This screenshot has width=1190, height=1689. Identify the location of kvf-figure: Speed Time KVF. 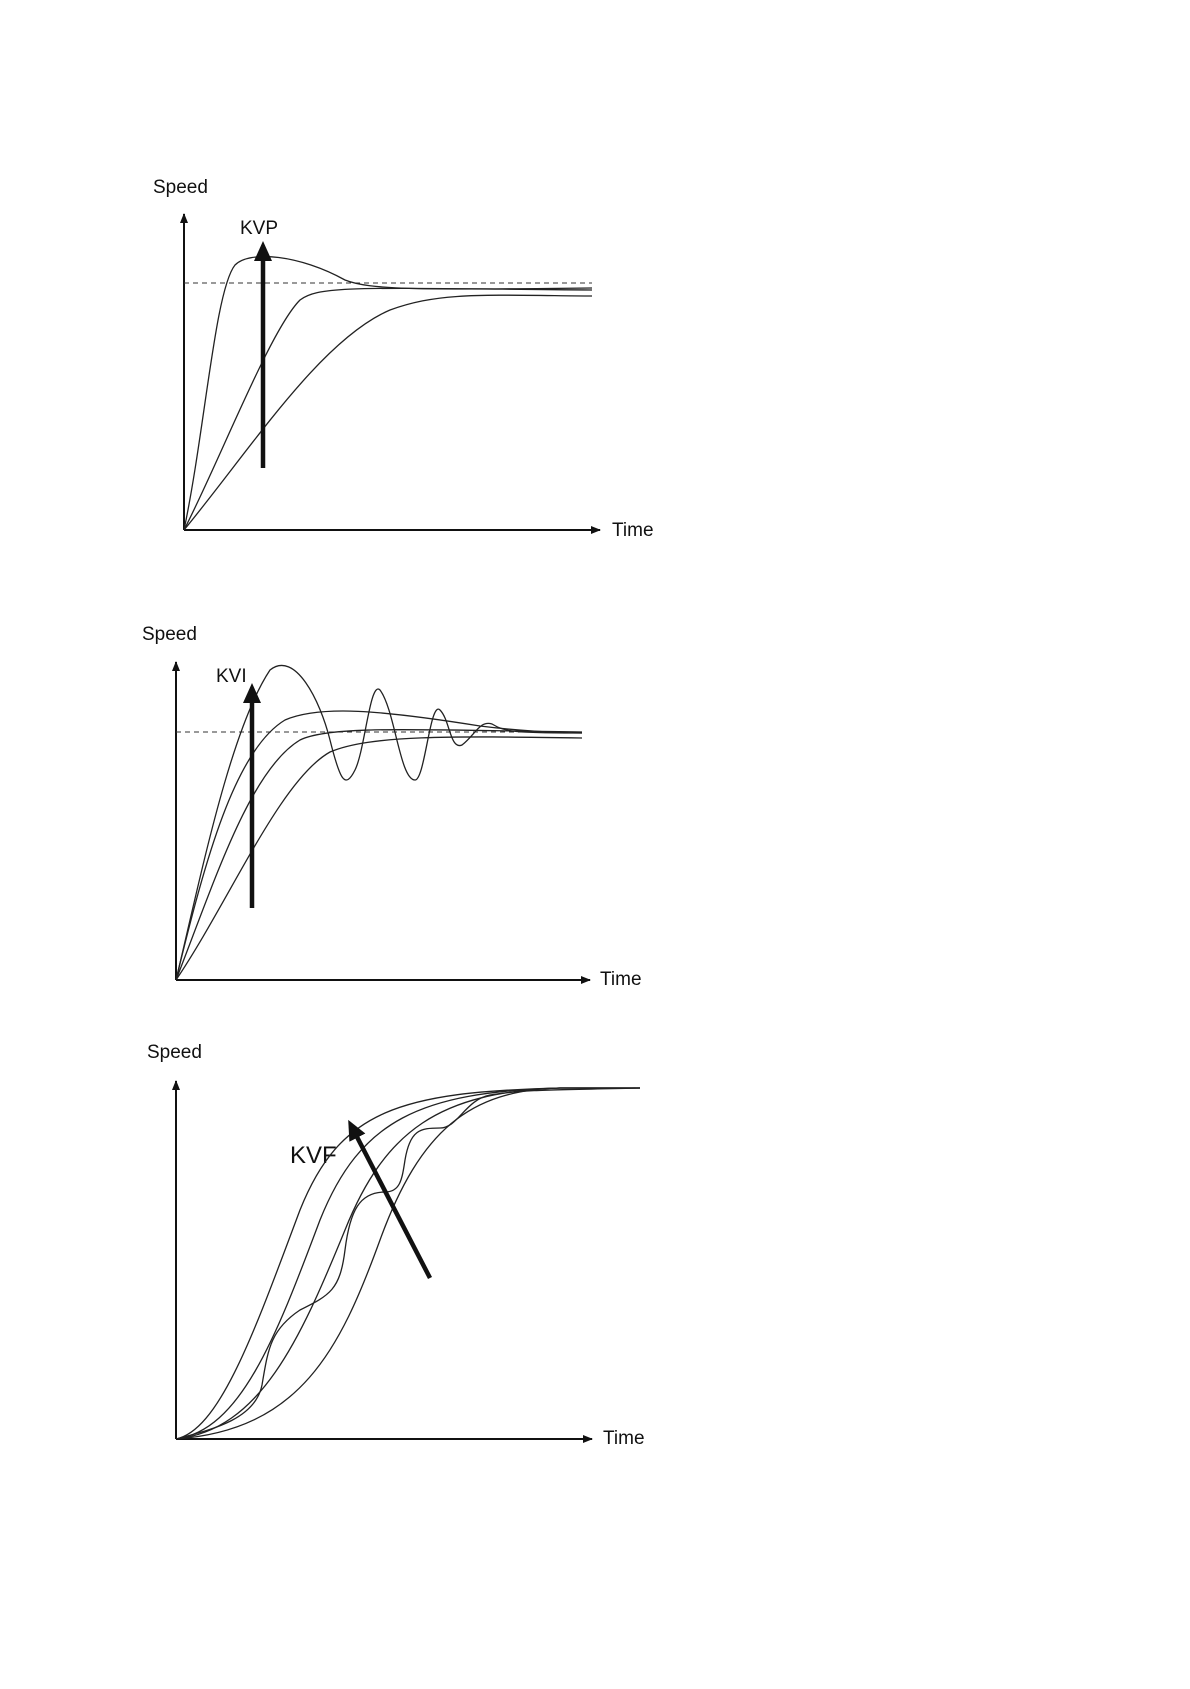
(396, 1245).